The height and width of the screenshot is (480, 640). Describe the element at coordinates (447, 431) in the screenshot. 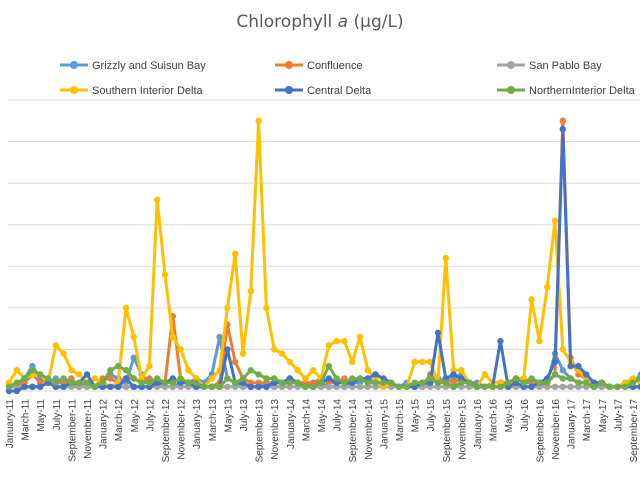

I see `x-tick-label: September-15` at that location.